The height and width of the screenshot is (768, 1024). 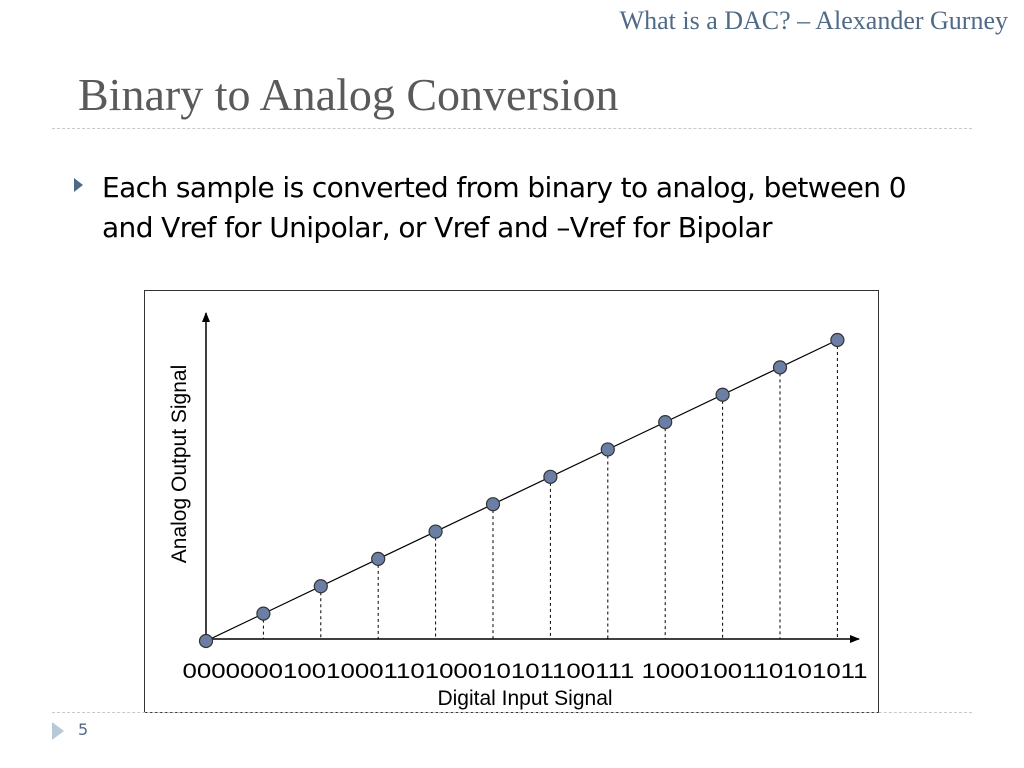 What do you see at coordinates (512, 128) in the screenshot?
I see `title-divider` at bounding box center [512, 128].